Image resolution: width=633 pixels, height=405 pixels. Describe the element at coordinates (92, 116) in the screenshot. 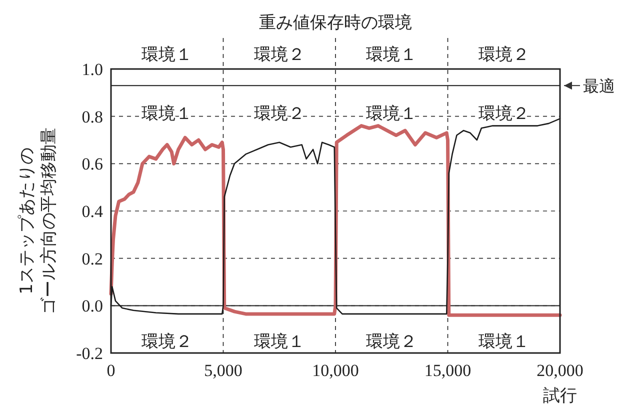

I see `y-tick-label: 0.8` at that location.